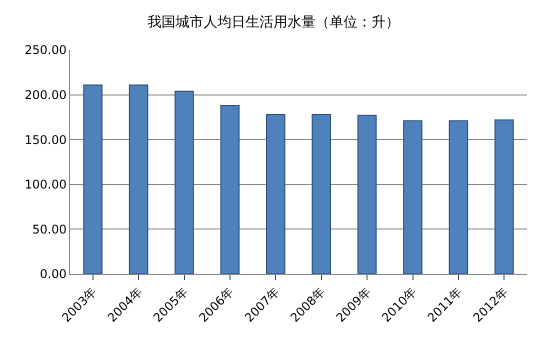  What do you see at coordinates (45, 95) in the screenshot?
I see `y-tick-label: 200.00` at bounding box center [45, 95].